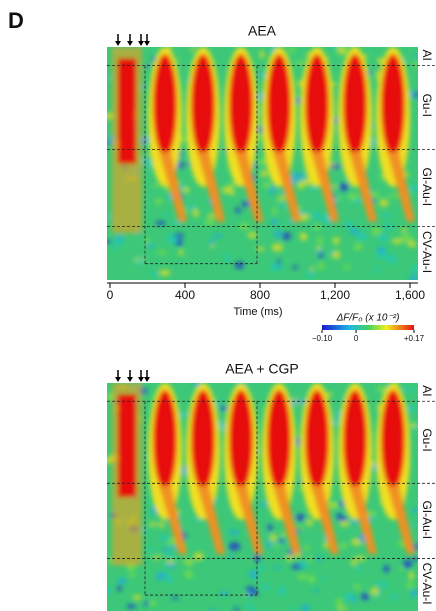 The height and width of the screenshot is (611, 436). I want to click on region-label: Gu-I, so click(427, 105).